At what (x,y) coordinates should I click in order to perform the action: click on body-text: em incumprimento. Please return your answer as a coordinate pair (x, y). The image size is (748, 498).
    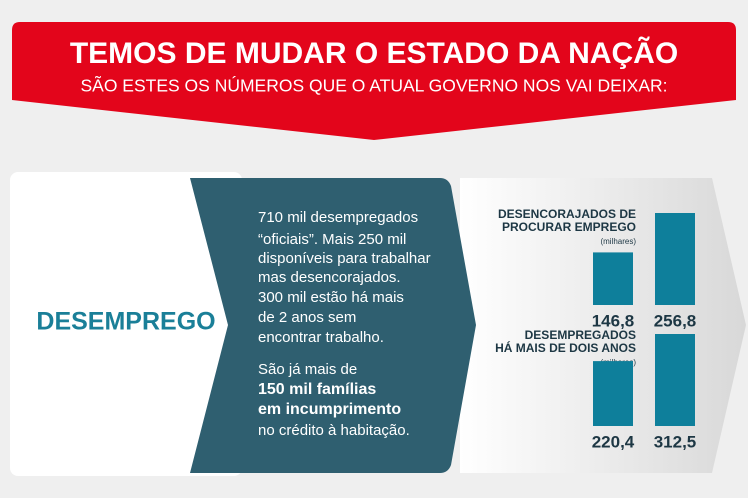
    Looking at the image, I should click on (329, 409).